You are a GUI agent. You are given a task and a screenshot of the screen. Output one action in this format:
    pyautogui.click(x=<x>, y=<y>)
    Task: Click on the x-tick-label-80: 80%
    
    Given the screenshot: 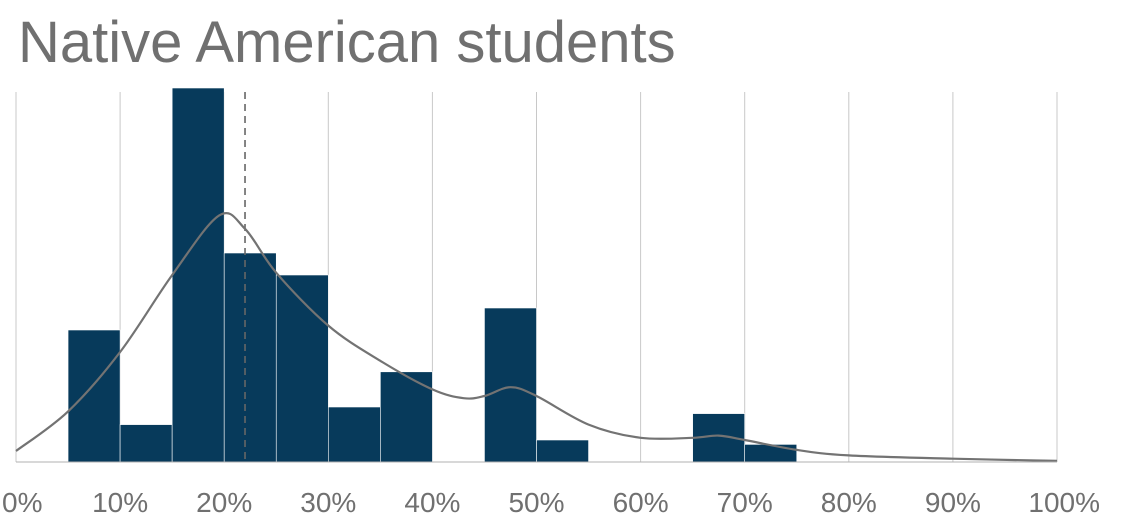 What is the action you would take?
    pyautogui.click(x=849, y=502)
    